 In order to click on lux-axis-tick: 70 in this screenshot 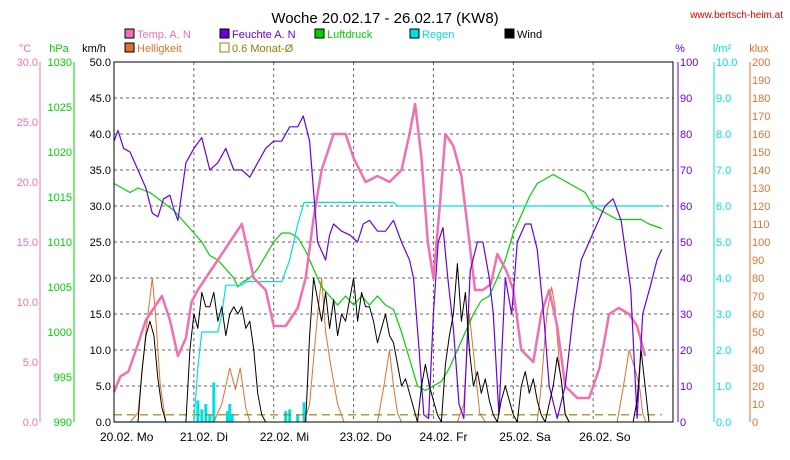, I will do `click(758, 297)`.